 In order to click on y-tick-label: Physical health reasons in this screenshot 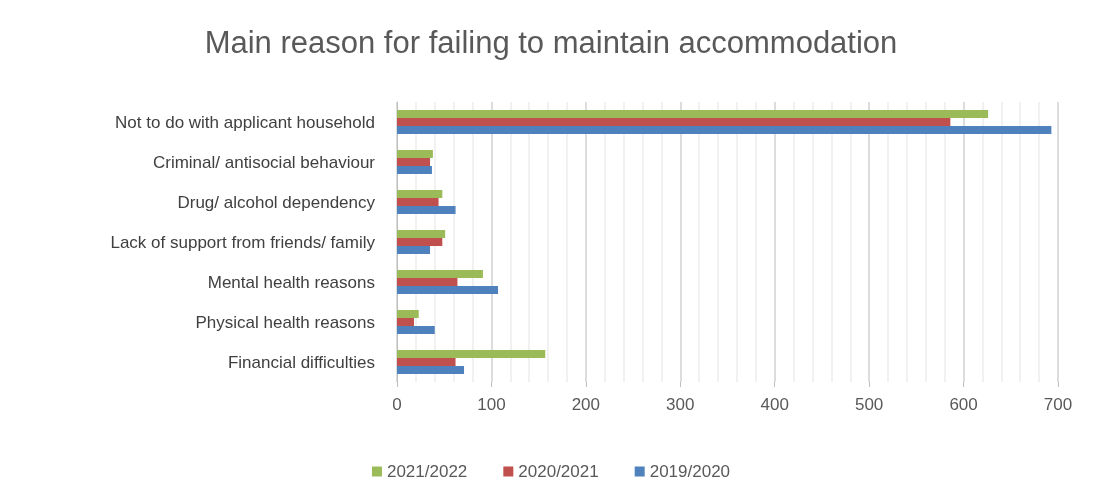, I will do `click(285, 322)`.